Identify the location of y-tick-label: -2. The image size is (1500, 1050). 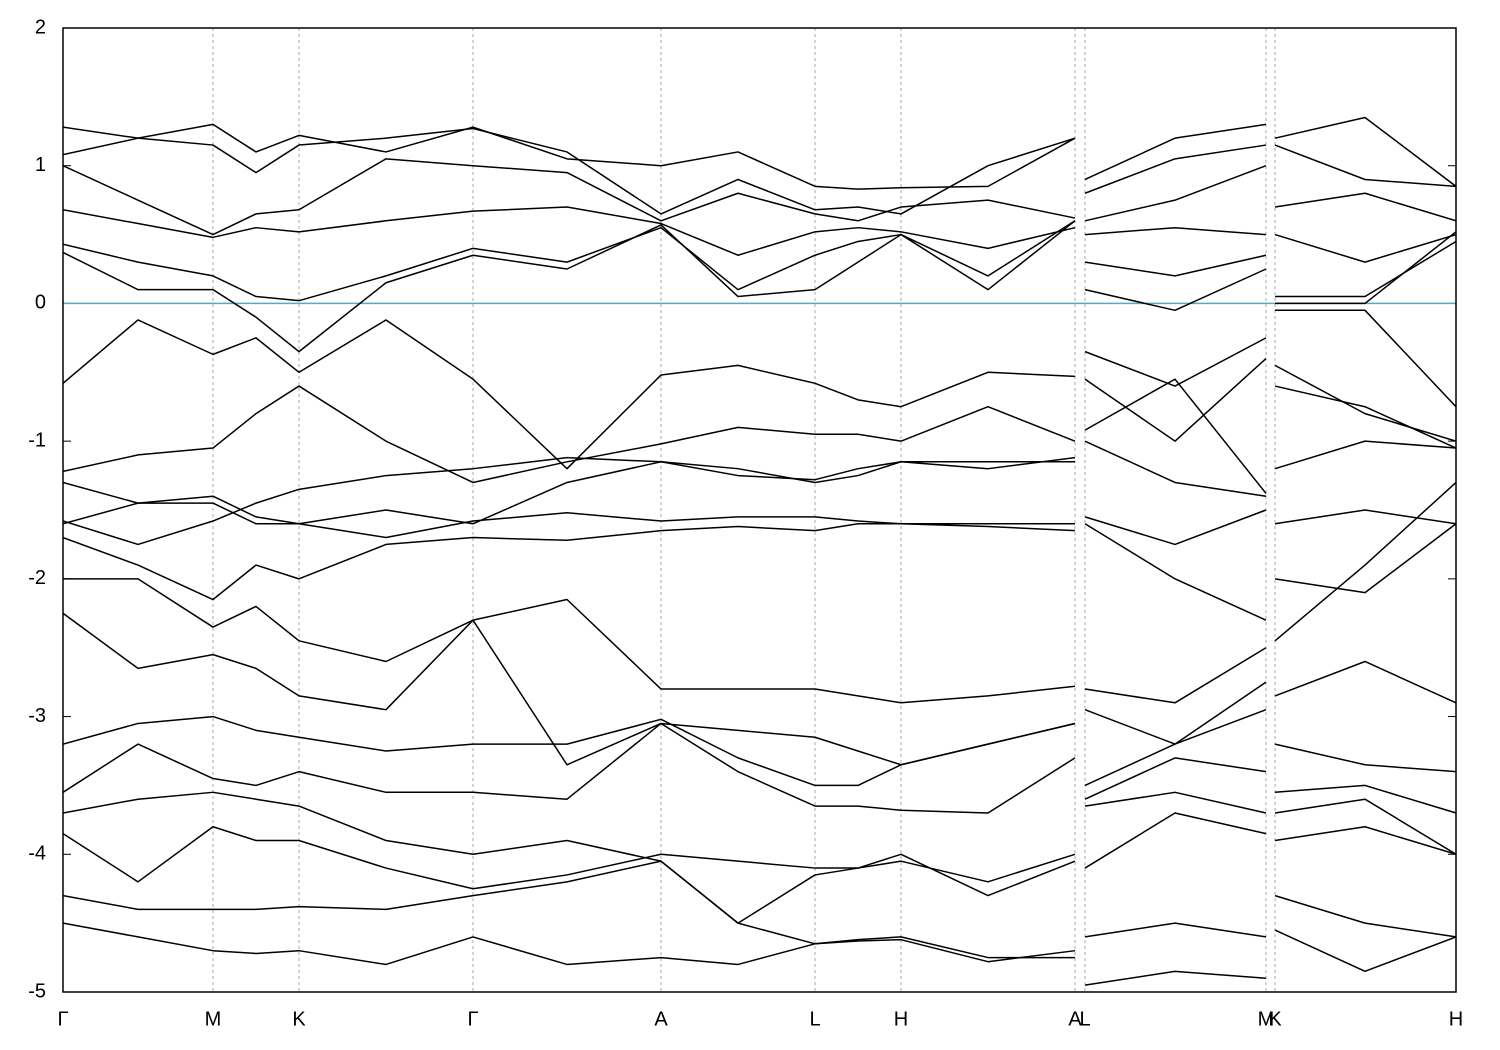
(37, 578).